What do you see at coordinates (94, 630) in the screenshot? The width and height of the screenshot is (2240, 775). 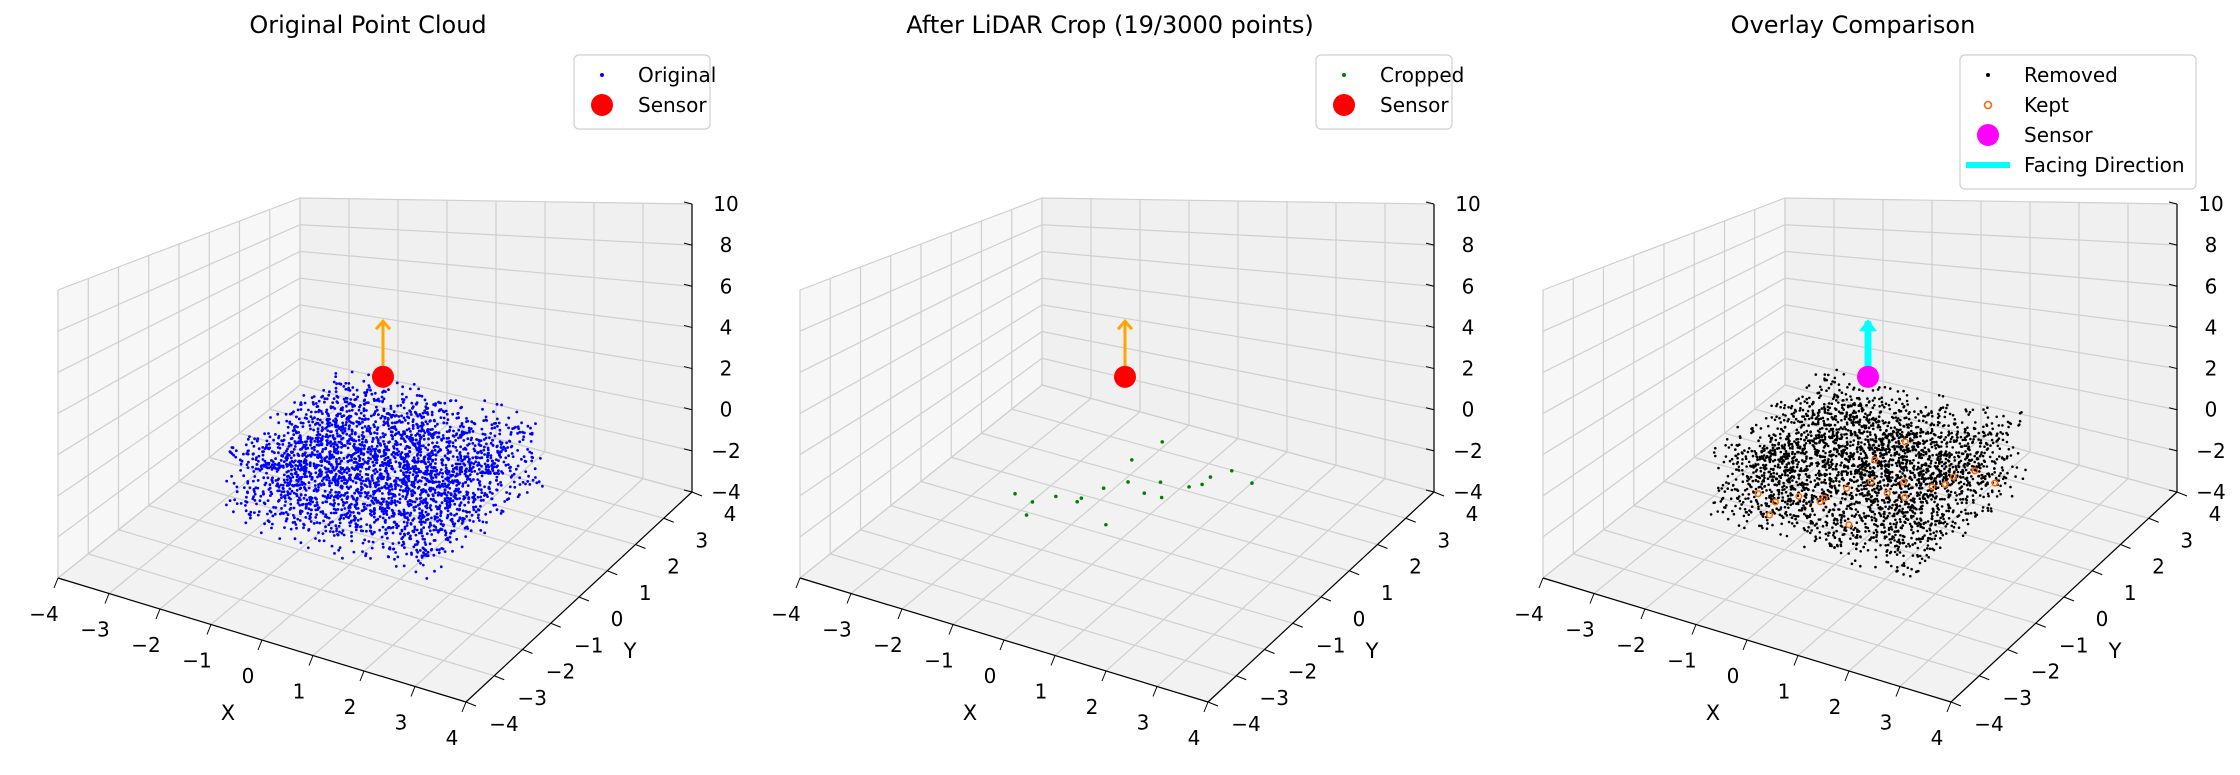 I see `x-tick-label: −3` at bounding box center [94, 630].